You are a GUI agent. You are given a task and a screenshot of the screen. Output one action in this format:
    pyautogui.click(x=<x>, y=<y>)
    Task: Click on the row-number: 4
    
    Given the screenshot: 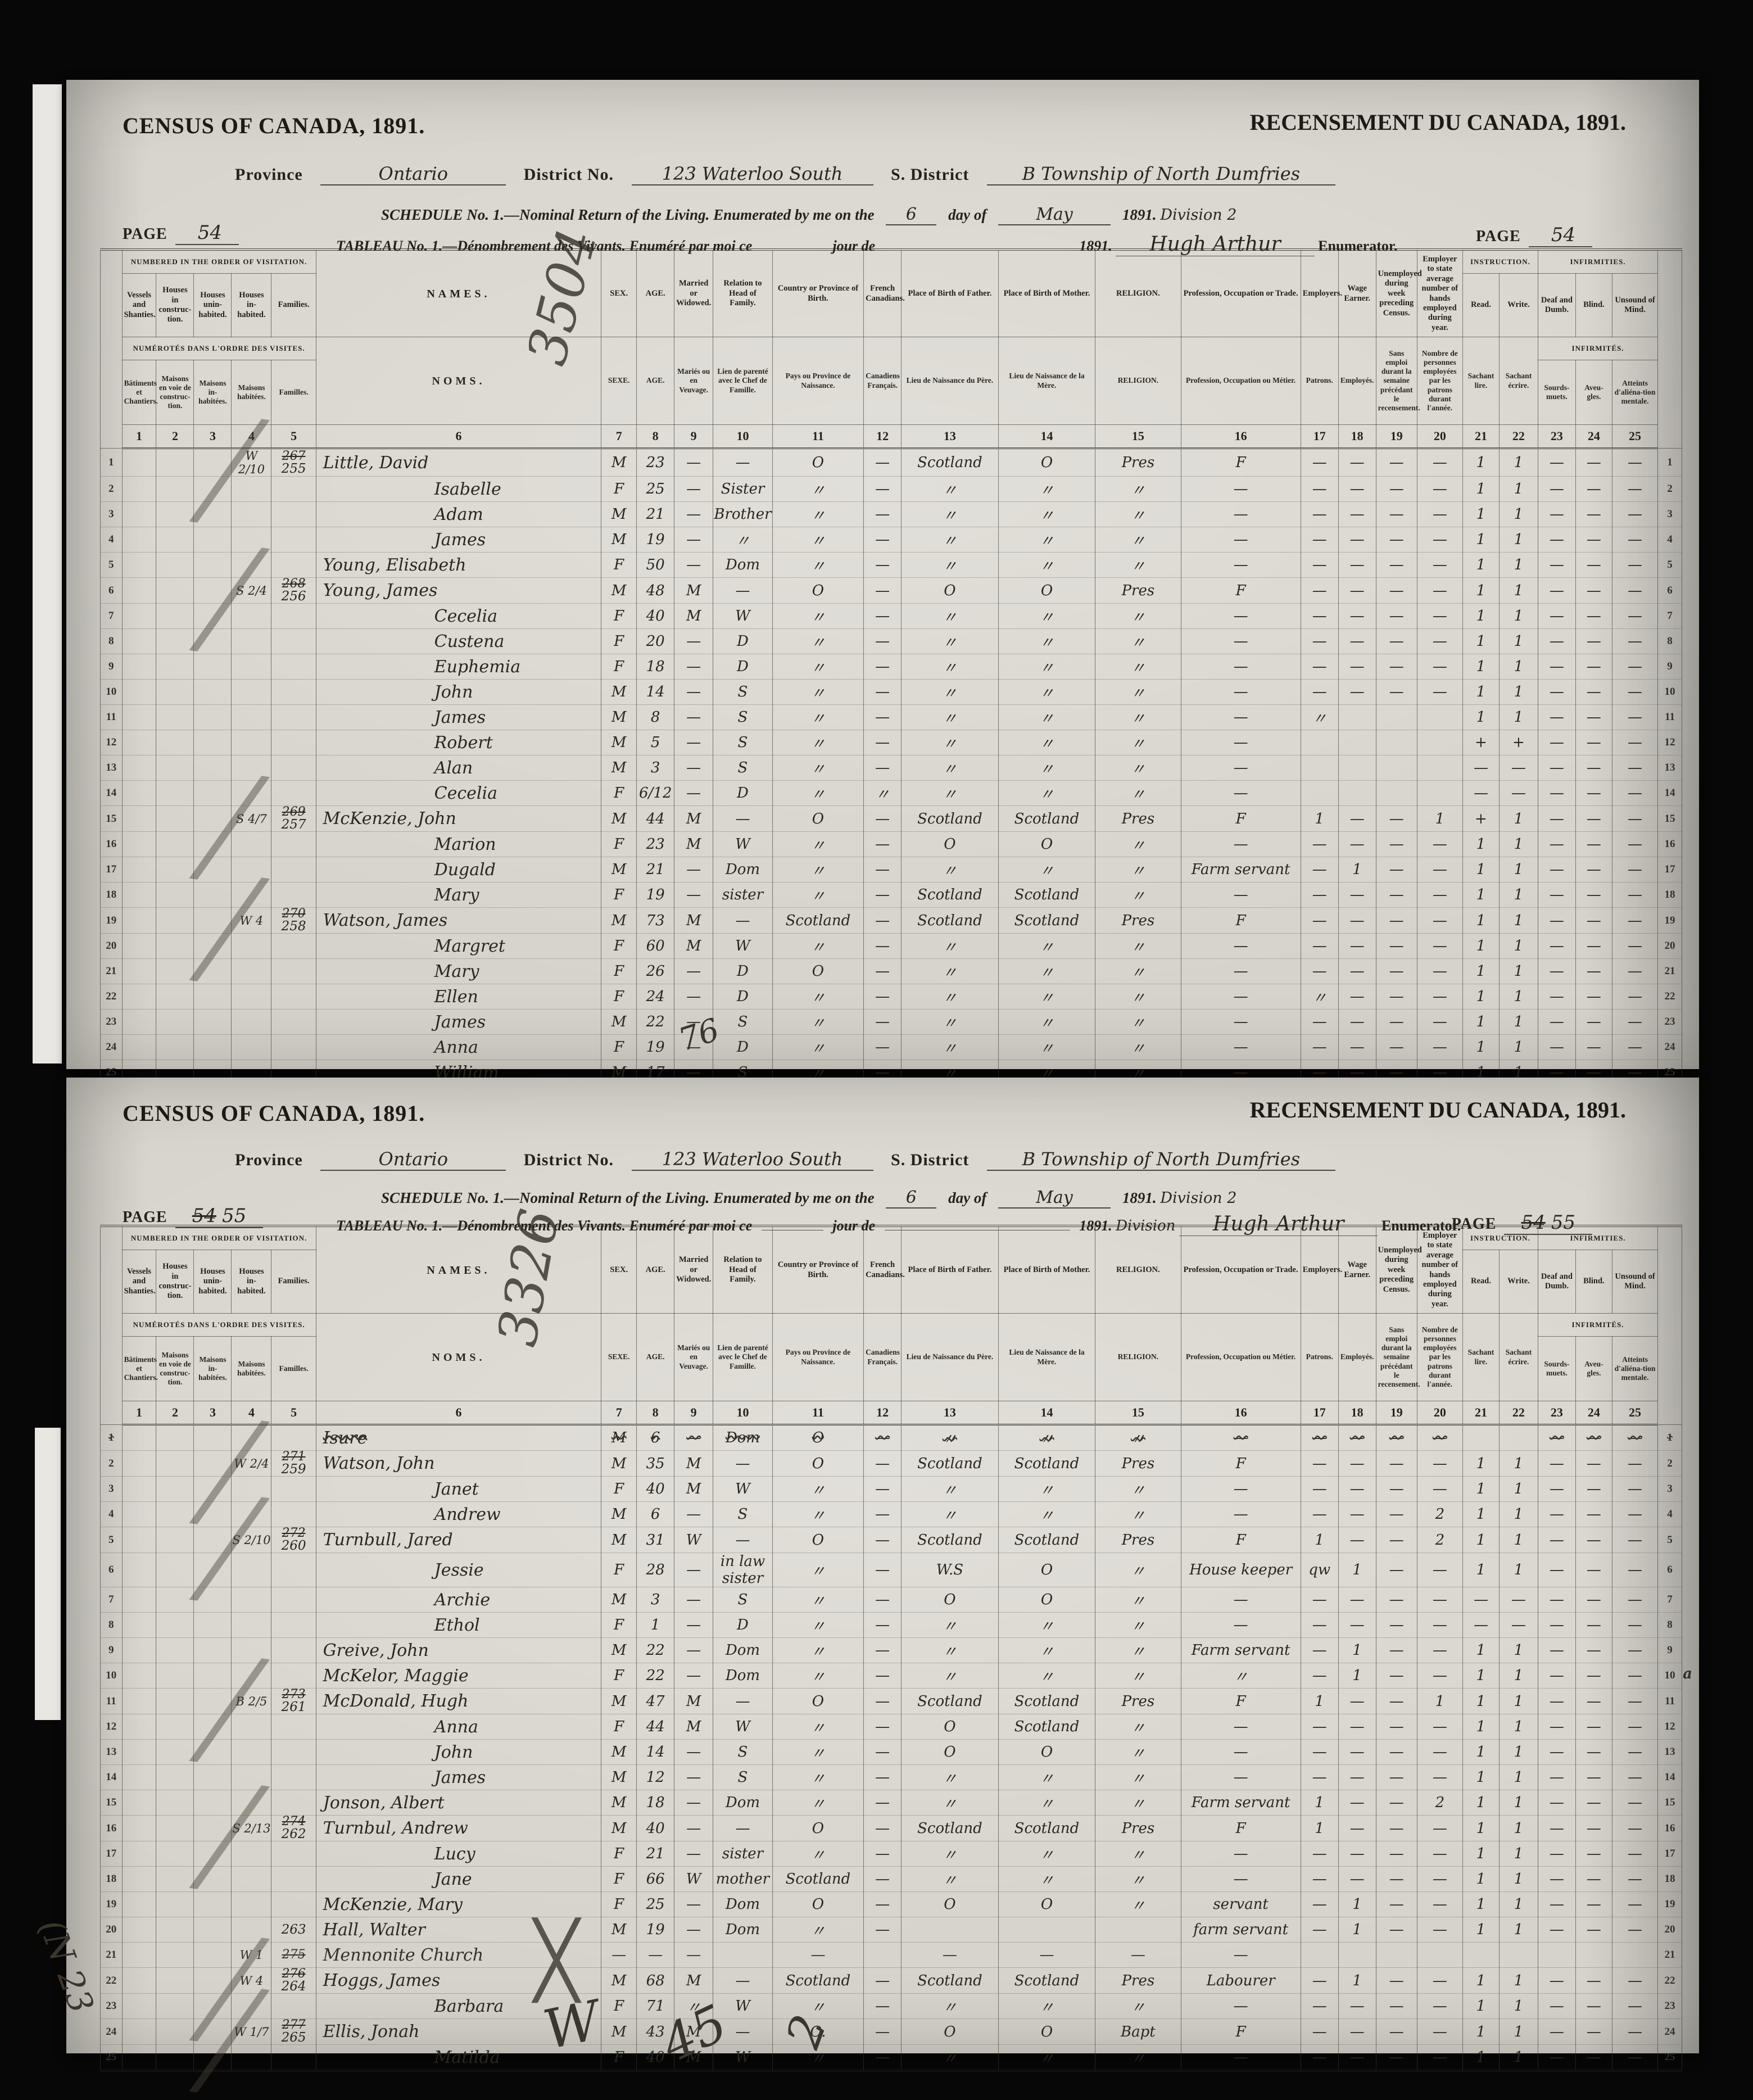 What is the action you would take?
    pyautogui.click(x=1670, y=540)
    